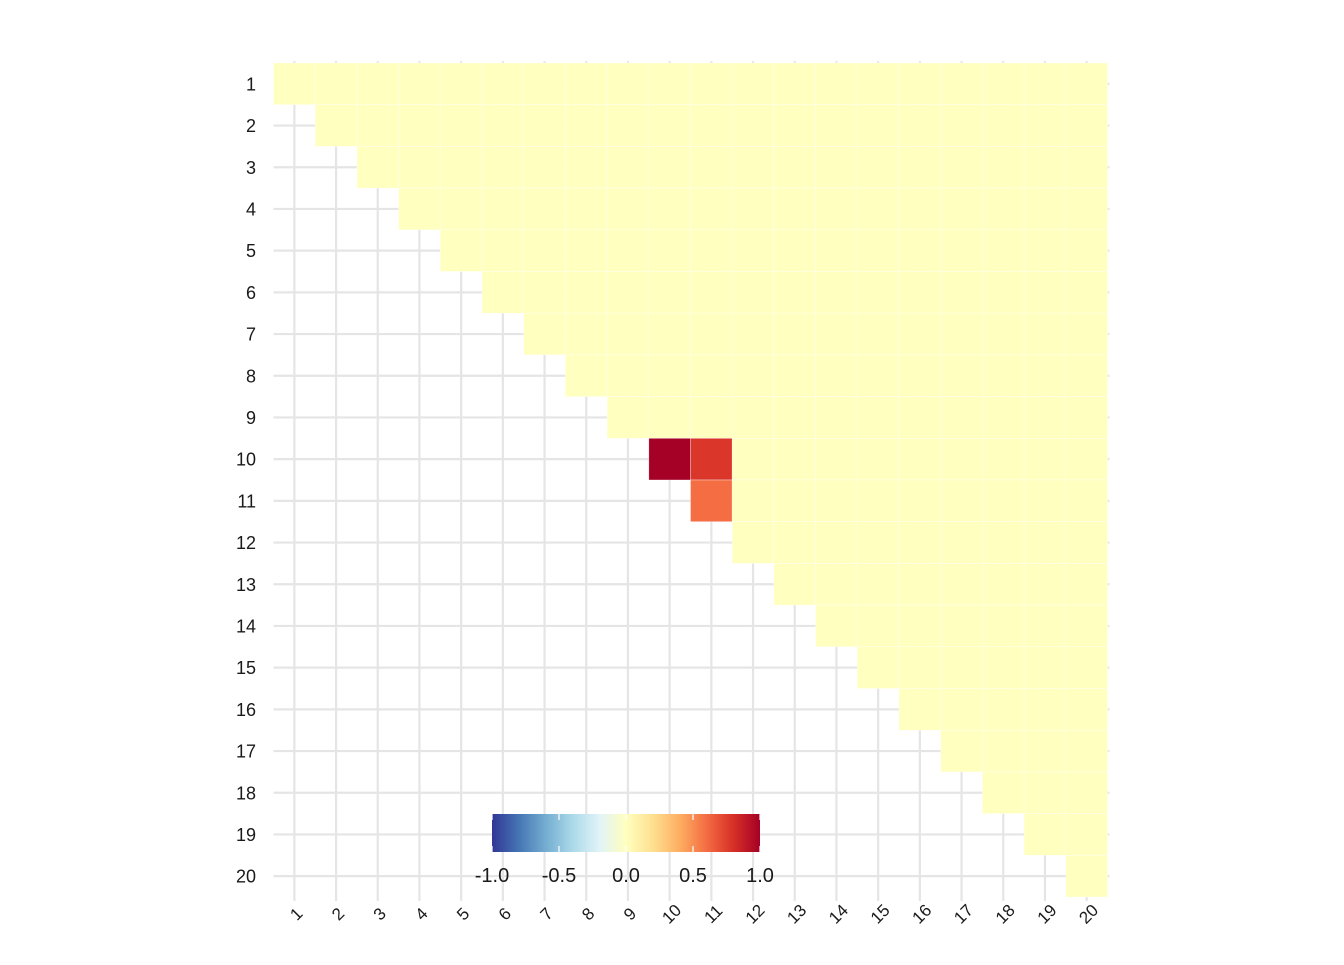  I want to click on x-tick-label: 11, so click(714, 914).